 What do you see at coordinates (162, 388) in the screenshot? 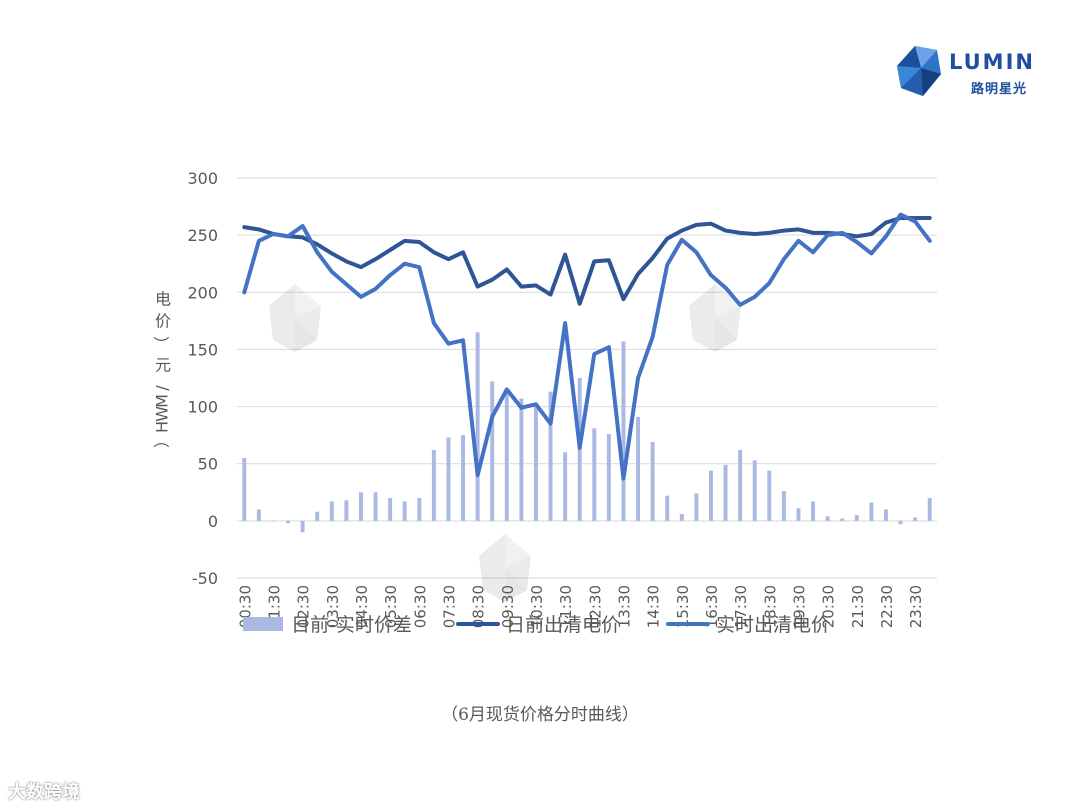
I see `y-axis-label-char: /` at bounding box center [162, 388].